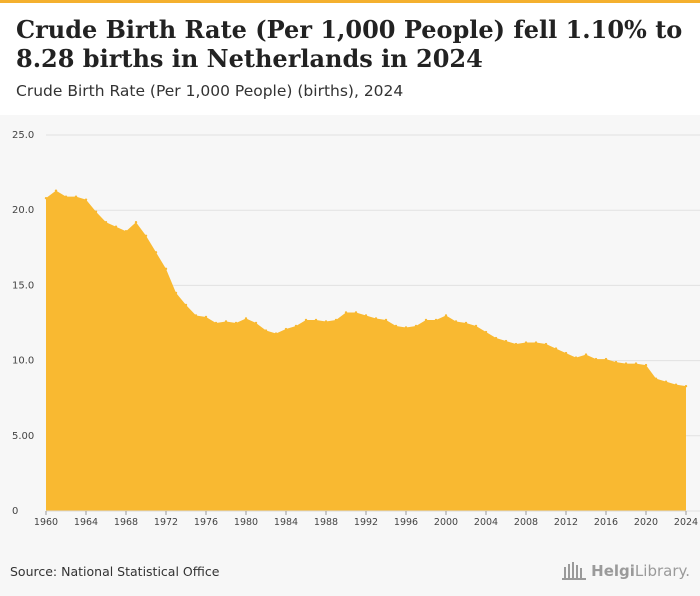  I want to click on brand-name: HelgiLibrary., so click(640, 571).